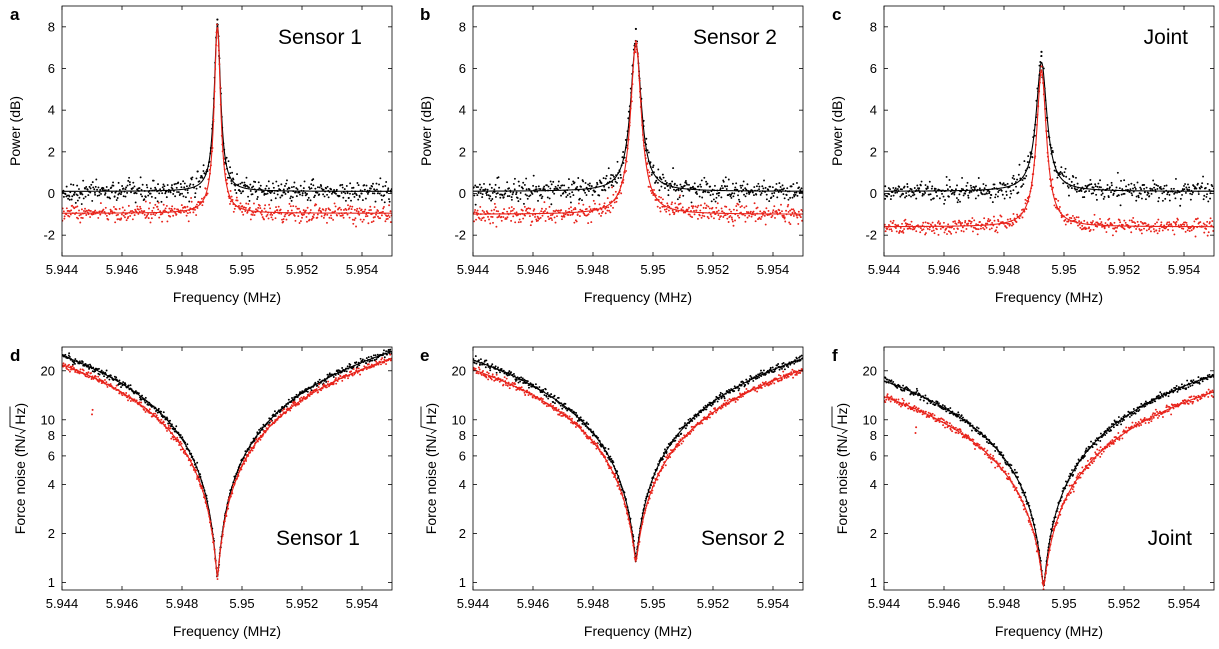 This screenshot has height=649, width=1219. What do you see at coordinates (320, 37) in the screenshot?
I see `panel-title: Sensor 1` at bounding box center [320, 37].